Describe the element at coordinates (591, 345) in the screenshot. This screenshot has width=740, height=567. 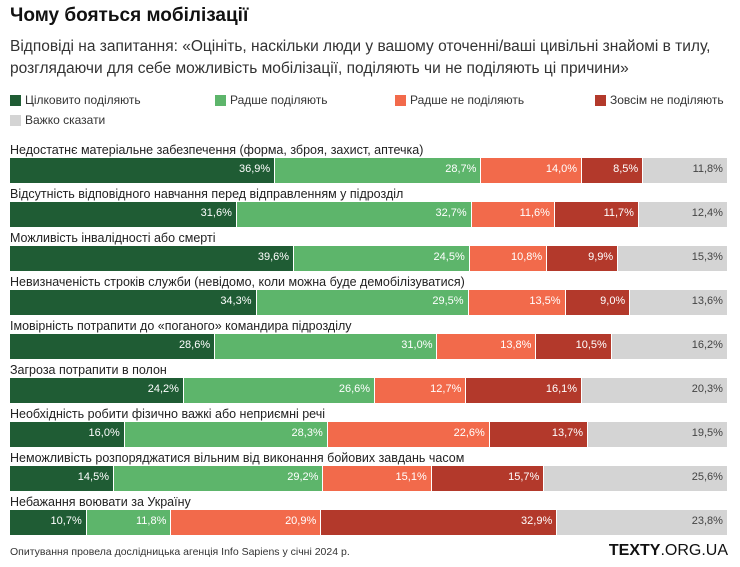
I see `data-label: 10,5%` at that location.